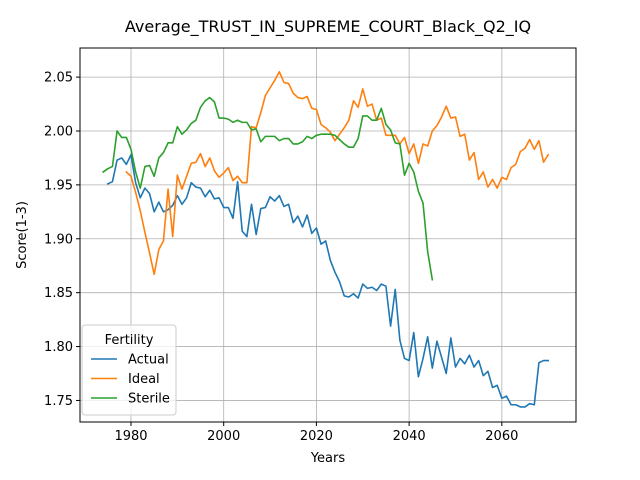 This screenshot has height=480, width=640. I want to click on y-tick-label: 1.90, so click(58, 239).